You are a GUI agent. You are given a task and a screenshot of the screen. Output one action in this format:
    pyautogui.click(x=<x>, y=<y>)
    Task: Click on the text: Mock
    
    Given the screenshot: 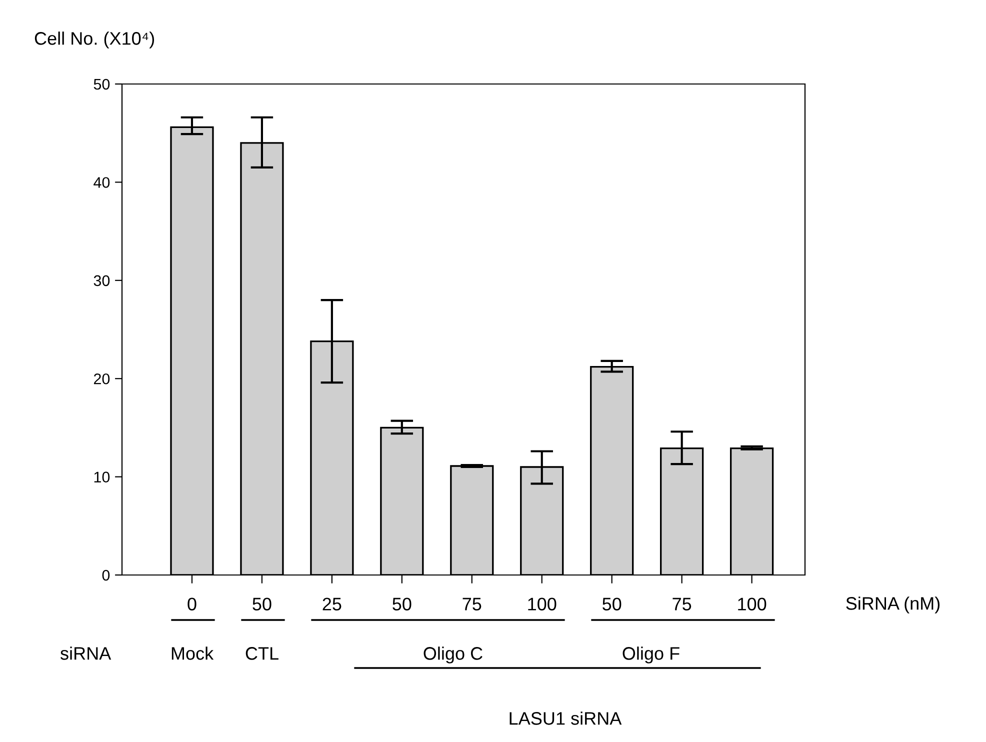 What is the action you would take?
    pyautogui.click(x=193, y=653)
    